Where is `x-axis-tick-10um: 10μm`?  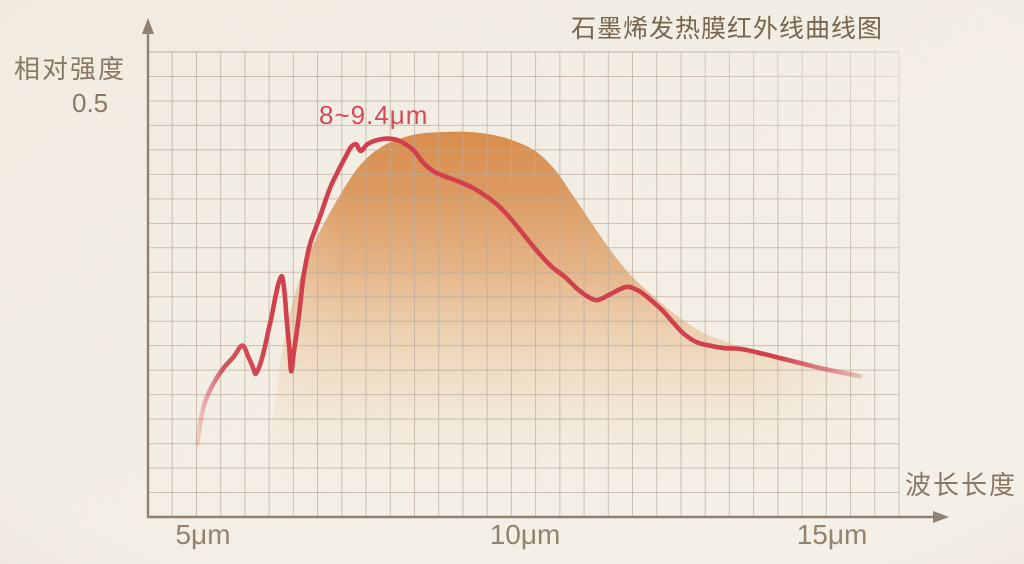
x-axis-tick-10um: 10μm is located at coordinates (525, 534).